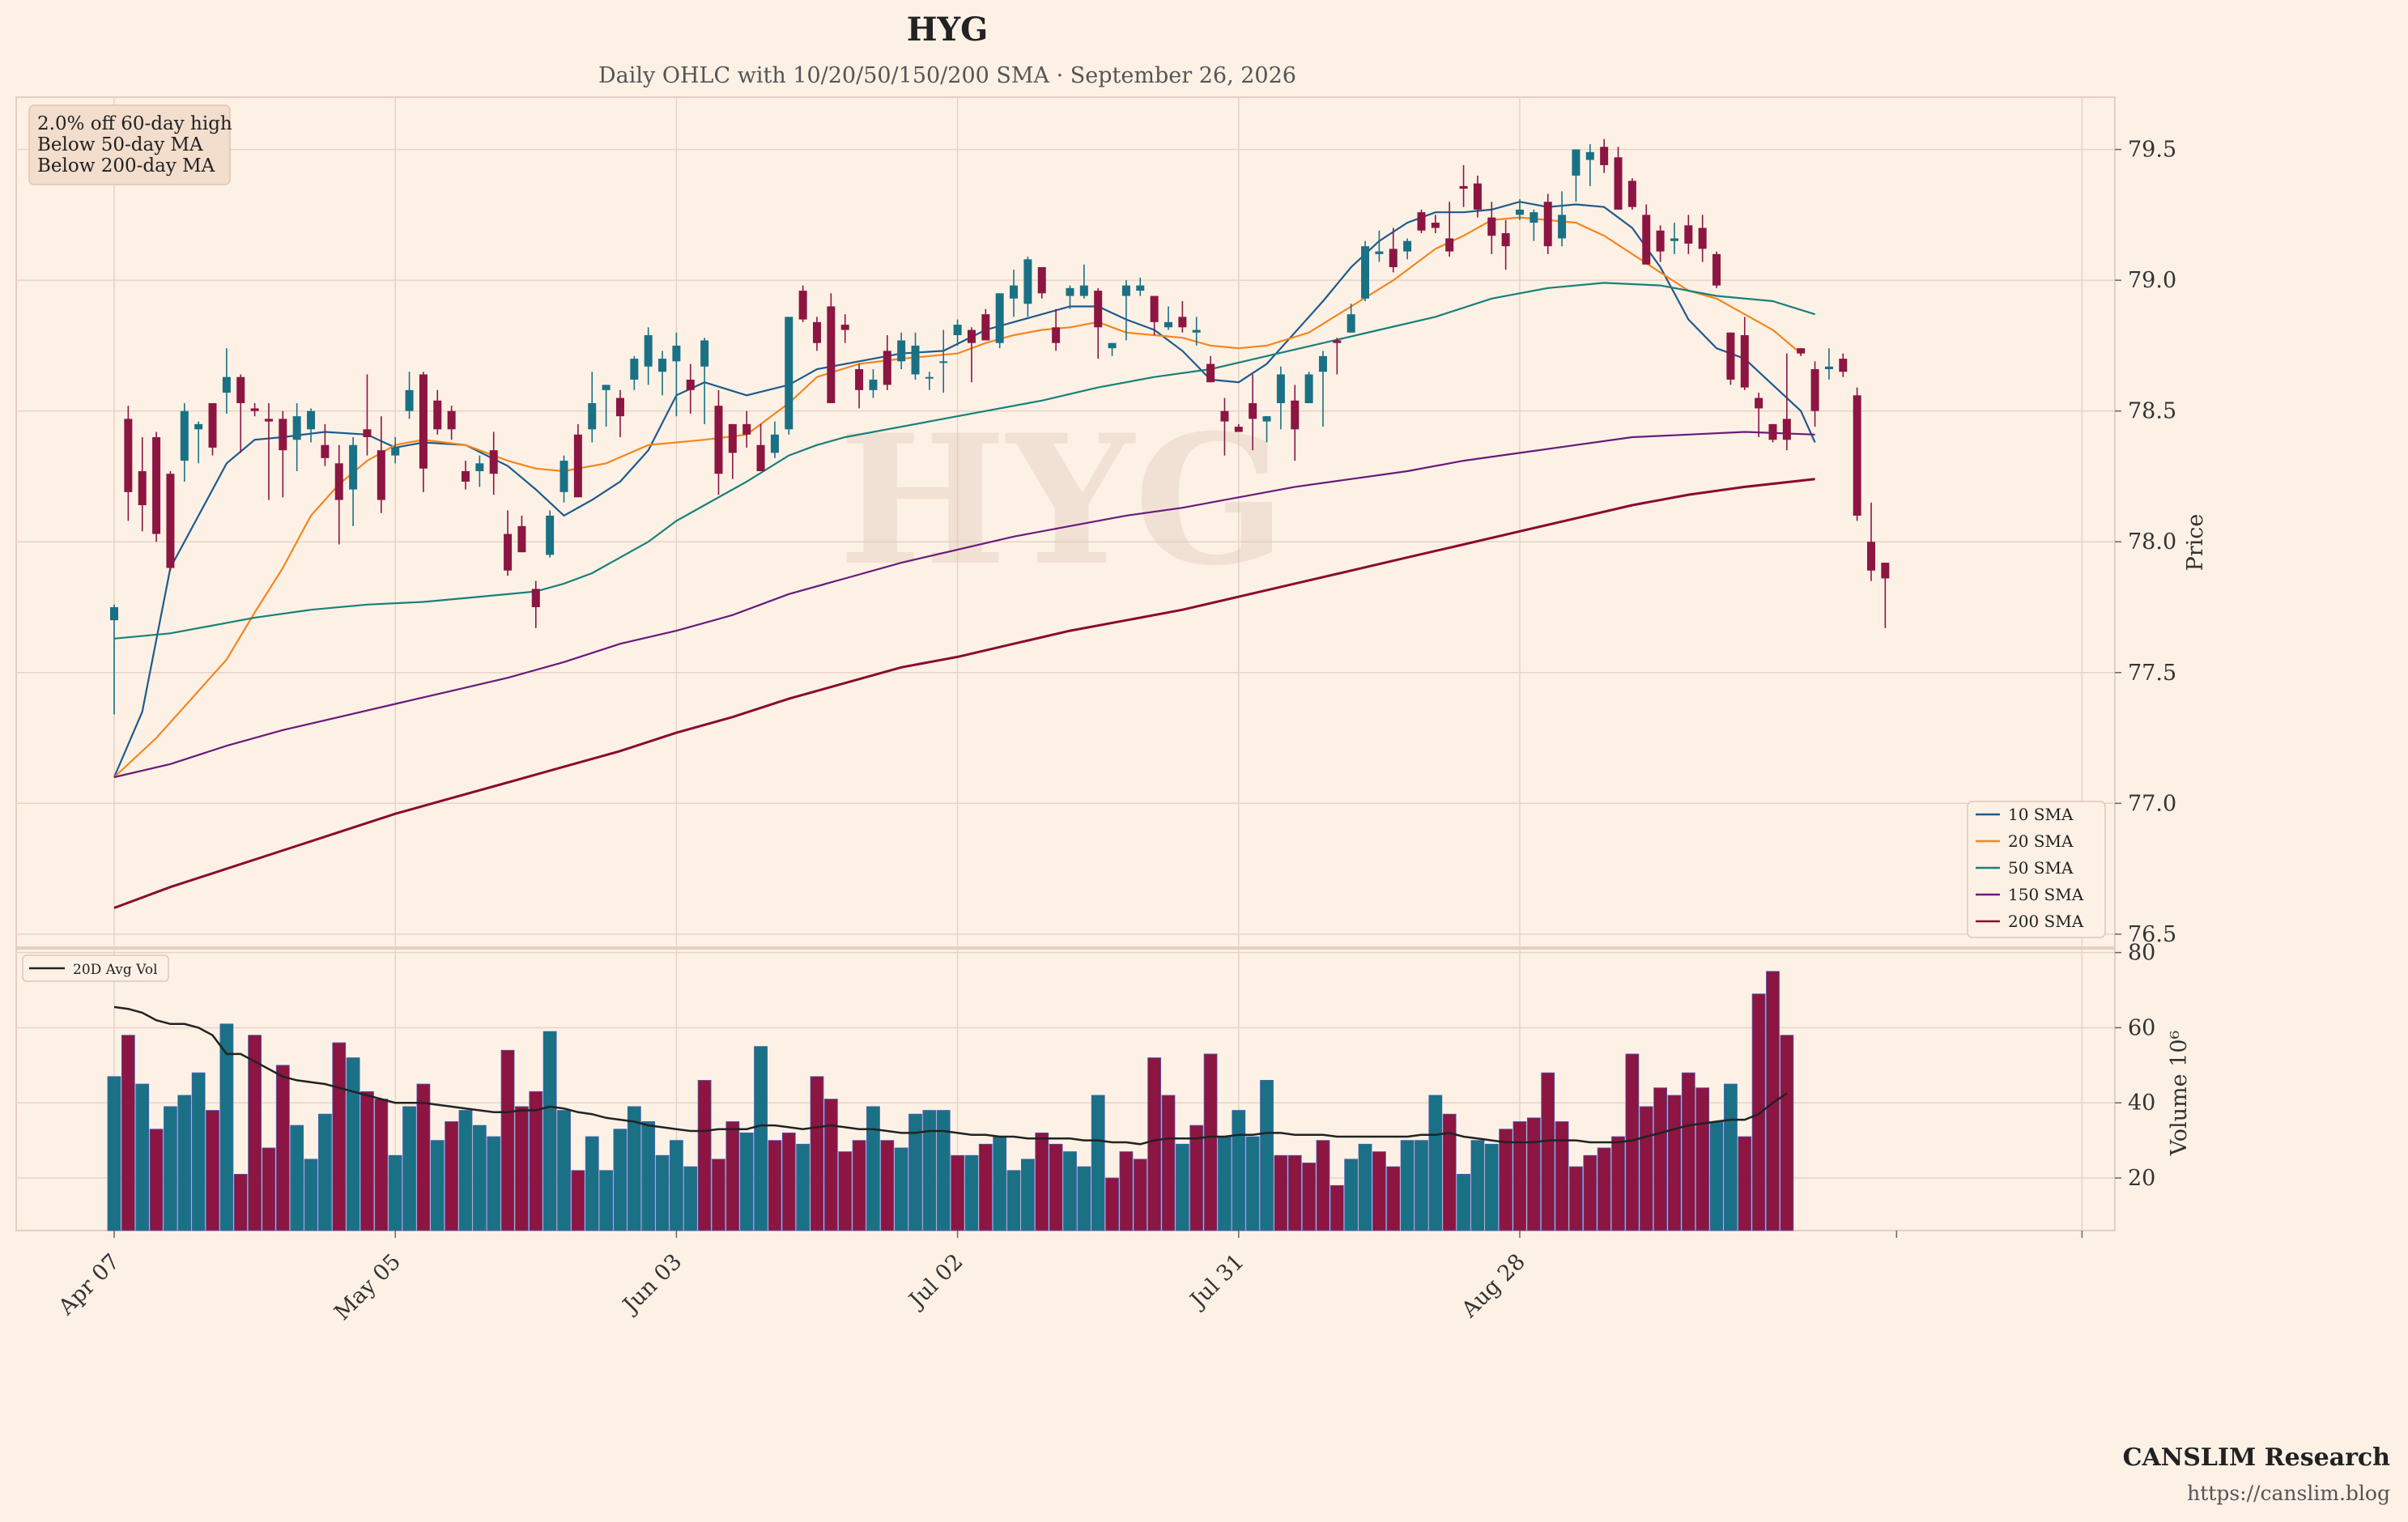 This screenshot has width=2408, height=1522. I want to click on price-tick-label: 78.0, so click(2152, 542).